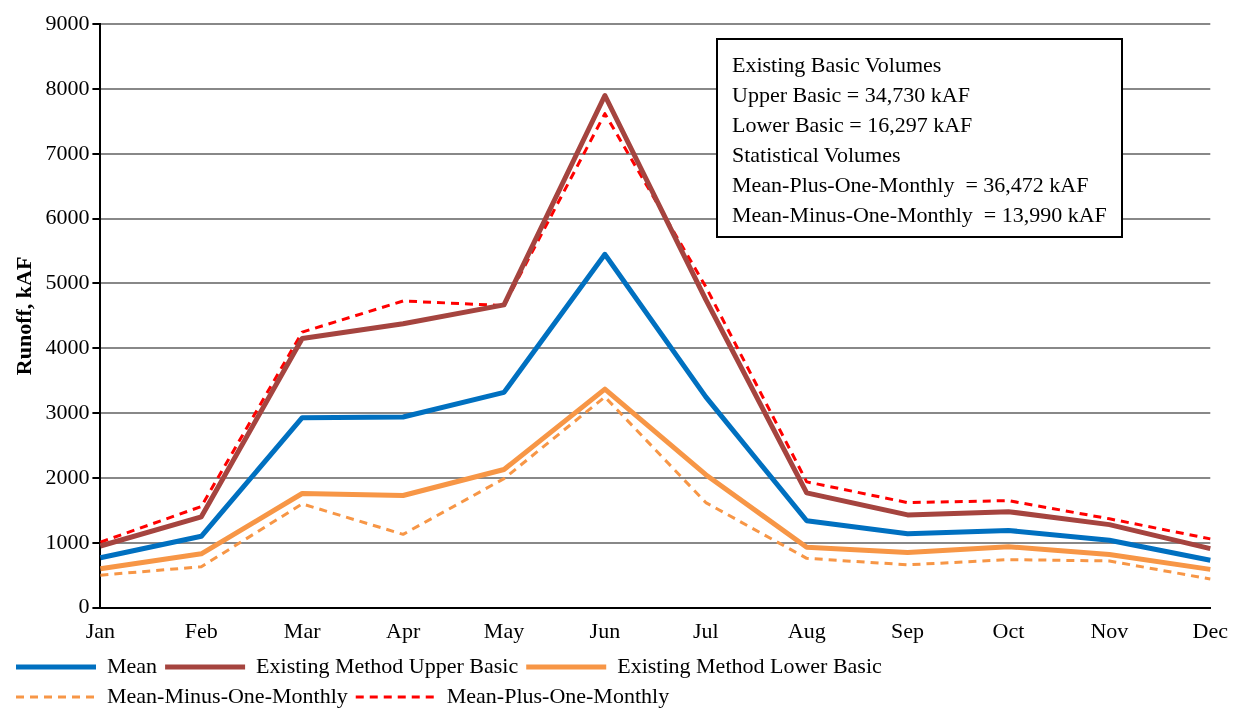 The height and width of the screenshot is (726, 1239). Describe the element at coordinates (302, 630) in the screenshot. I see `x-tick-label: Mar` at that location.